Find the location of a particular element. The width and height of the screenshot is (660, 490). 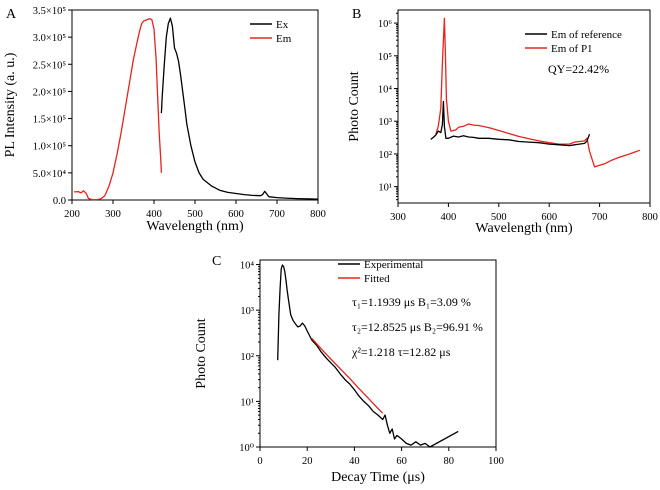

y-tick-label-a: 3.5×10⁵ is located at coordinates (50, 11).